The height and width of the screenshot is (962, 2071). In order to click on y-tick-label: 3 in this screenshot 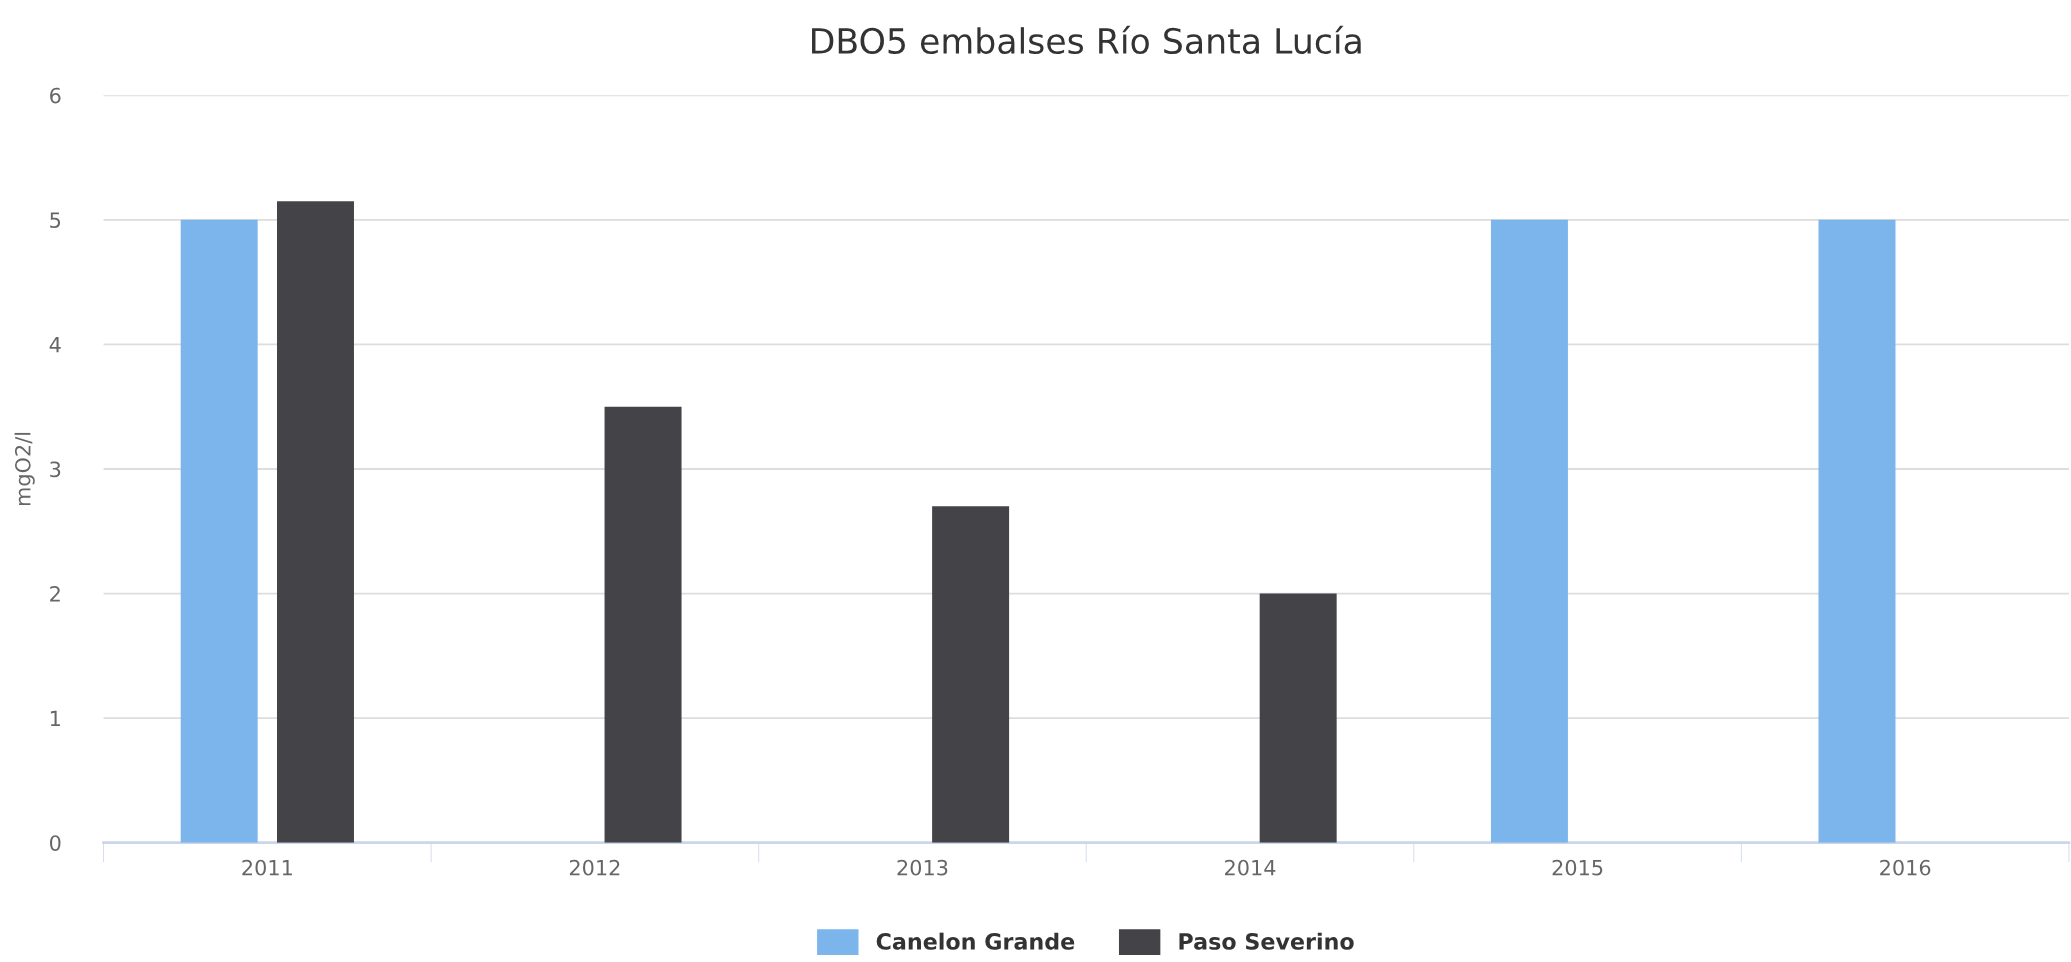, I will do `click(55, 469)`.